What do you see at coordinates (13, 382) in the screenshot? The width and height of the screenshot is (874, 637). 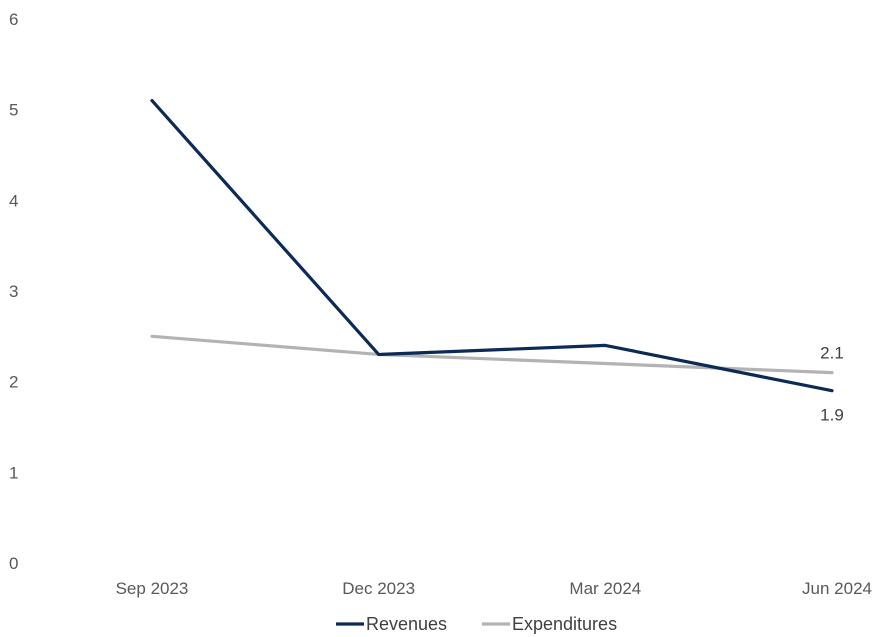 I see `y-tick-label: 2` at bounding box center [13, 382].